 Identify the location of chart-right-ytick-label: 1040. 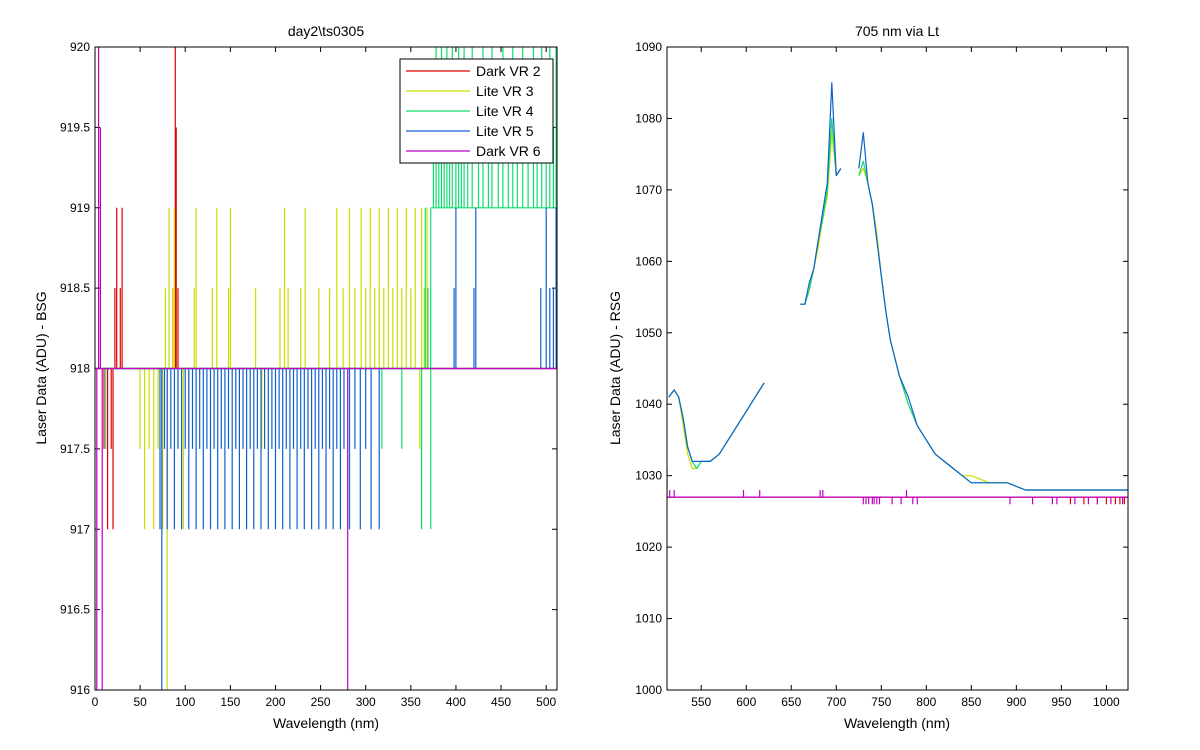
(648, 404).